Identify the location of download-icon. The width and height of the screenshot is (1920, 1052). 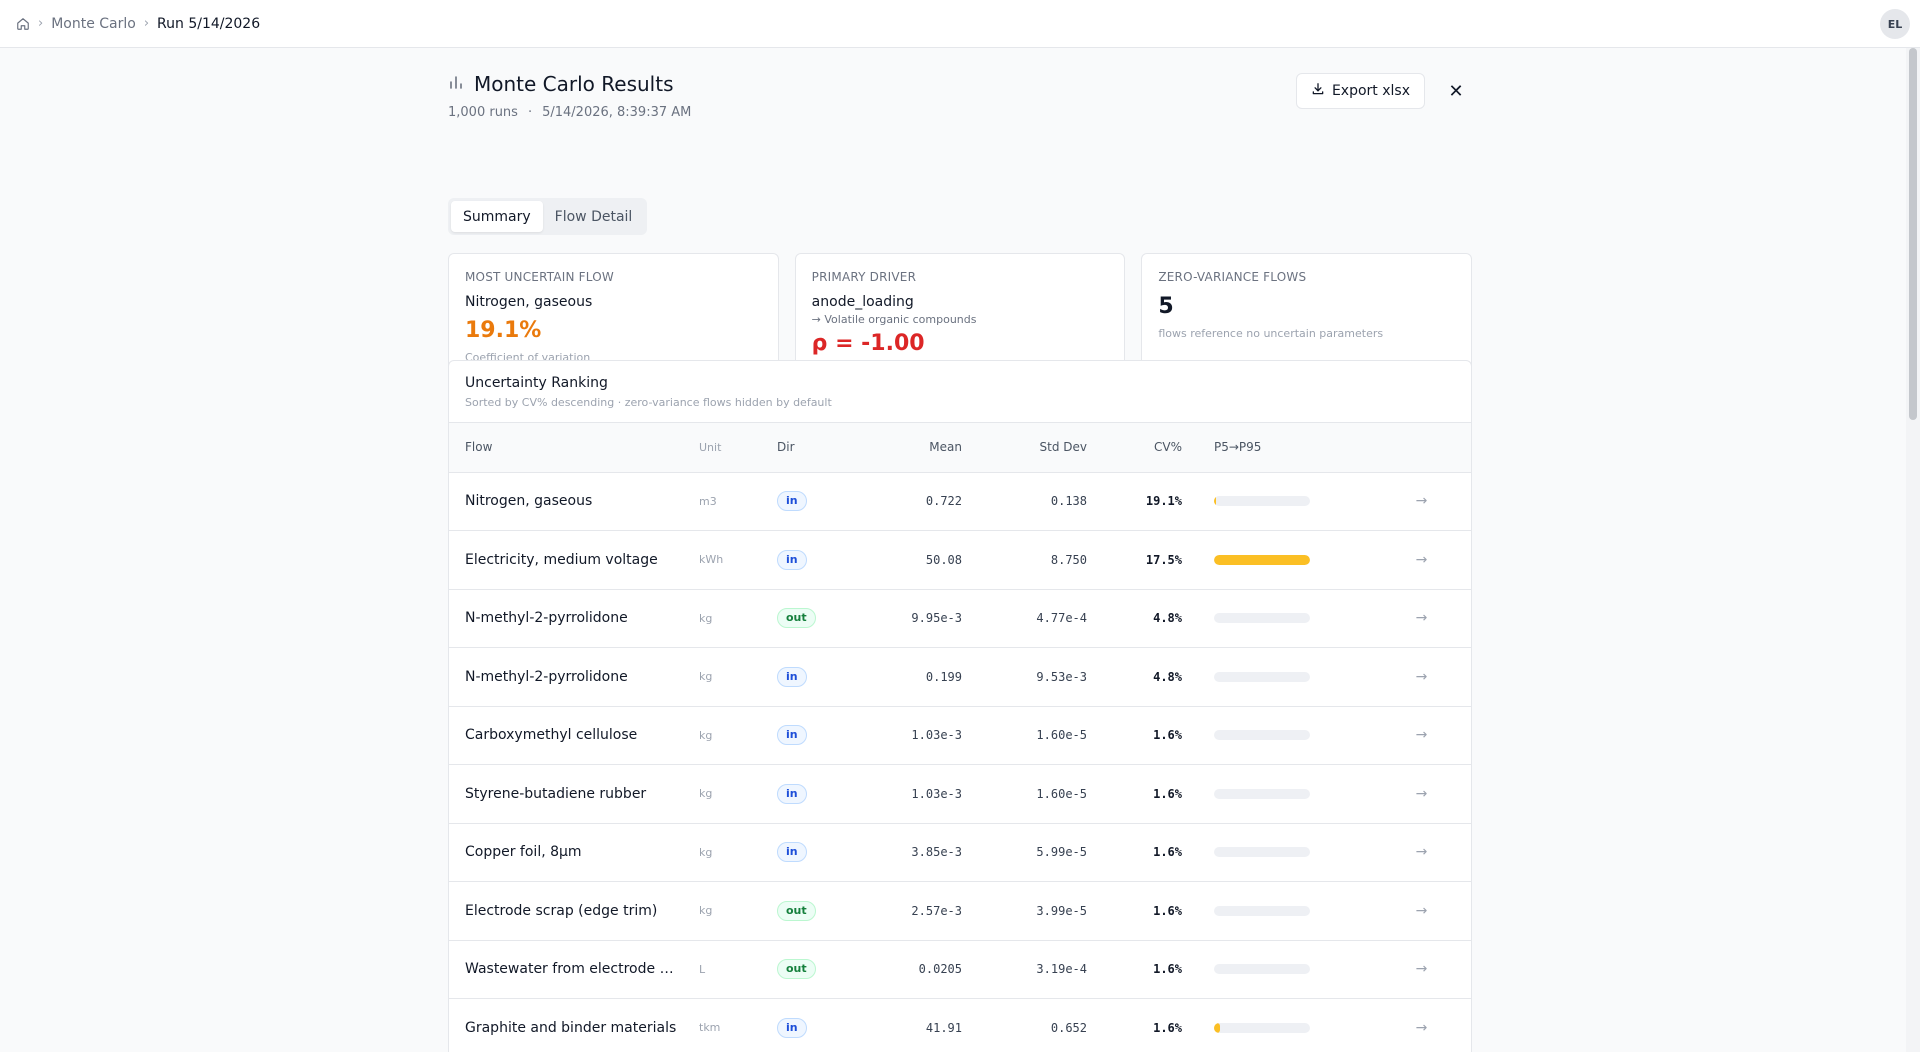
(1318, 91).